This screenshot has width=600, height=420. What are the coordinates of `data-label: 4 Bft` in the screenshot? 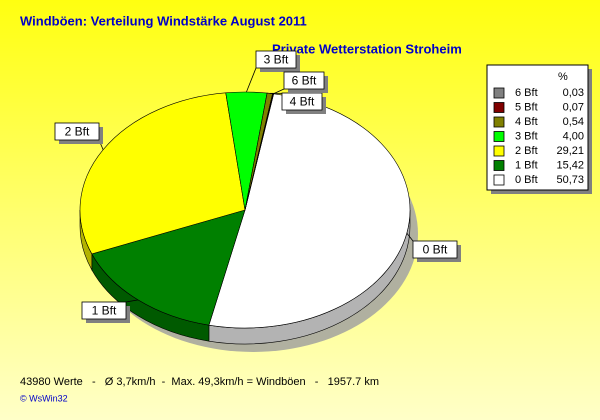 It's located at (302, 102).